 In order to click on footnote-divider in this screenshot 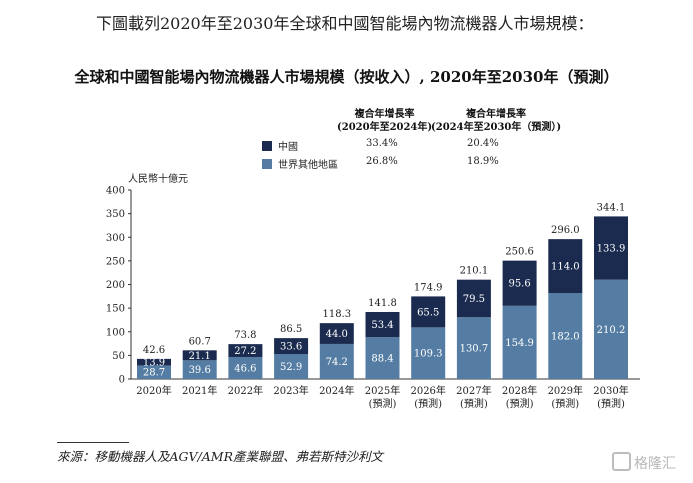, I will do `click(93, 442)`.